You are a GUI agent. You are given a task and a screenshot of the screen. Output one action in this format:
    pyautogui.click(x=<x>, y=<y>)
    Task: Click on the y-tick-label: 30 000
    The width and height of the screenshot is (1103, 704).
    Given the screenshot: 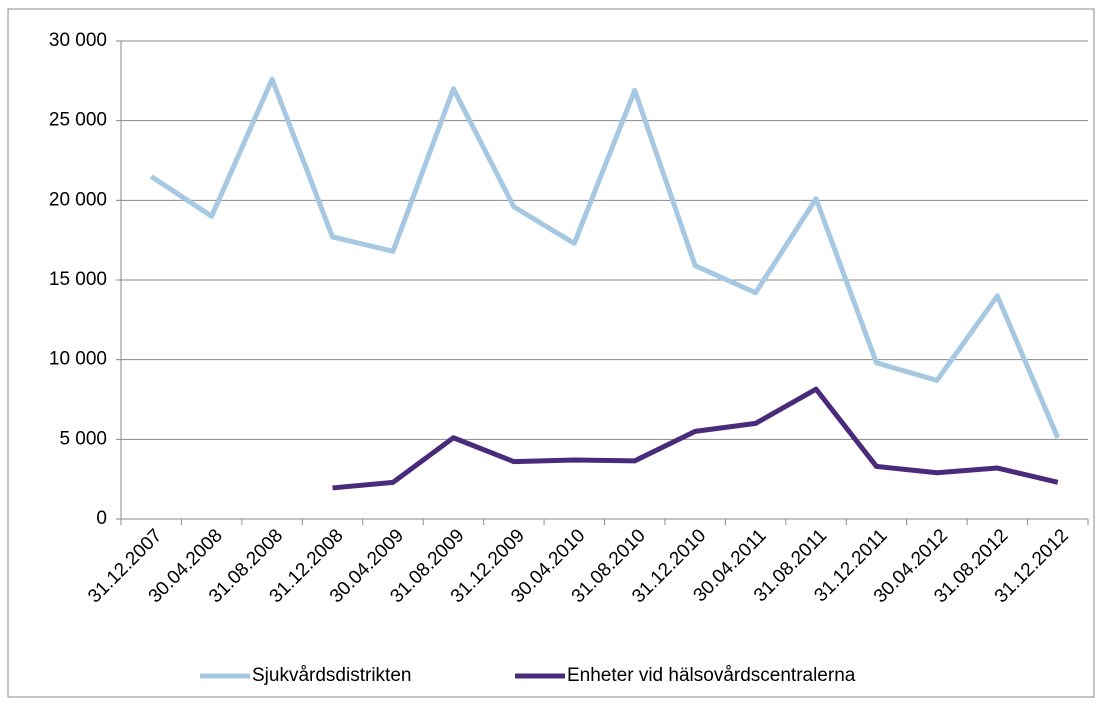 What is the action you would take?
    pyautogui.click(x=78, y=40)
    